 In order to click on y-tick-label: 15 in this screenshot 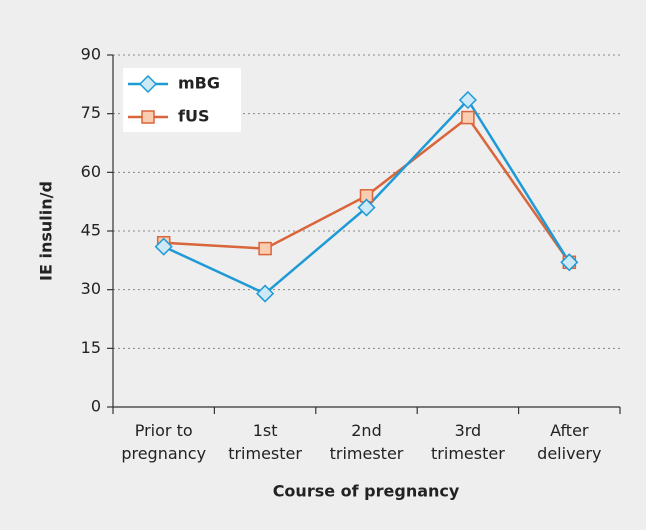, I will do `click(91, 347)`.